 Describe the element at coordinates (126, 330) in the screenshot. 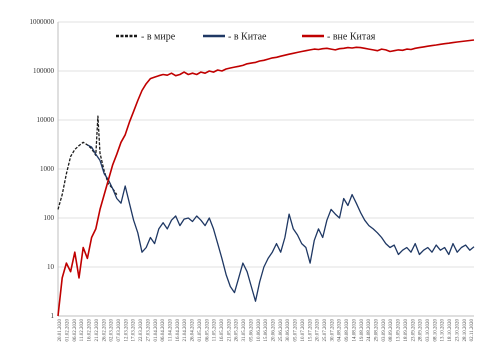

I see `x-tick-label: 12.03.2020` at that location.